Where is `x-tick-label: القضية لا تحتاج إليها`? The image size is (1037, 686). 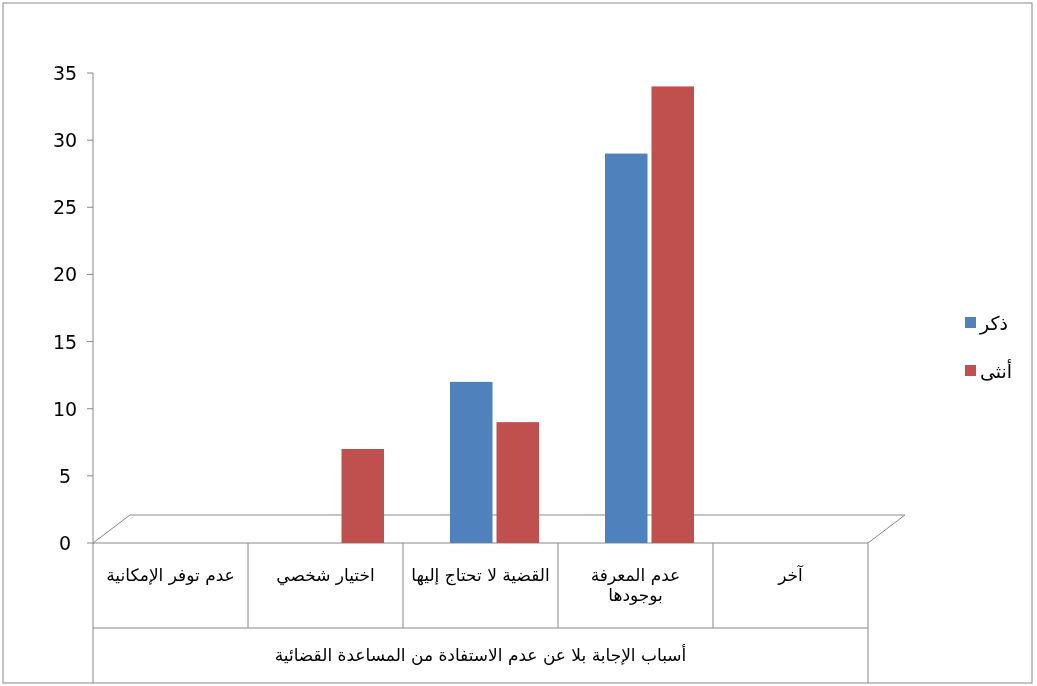
x-tick-label: القضية لا تحتاج إليها is located at coordinates (480, 575).